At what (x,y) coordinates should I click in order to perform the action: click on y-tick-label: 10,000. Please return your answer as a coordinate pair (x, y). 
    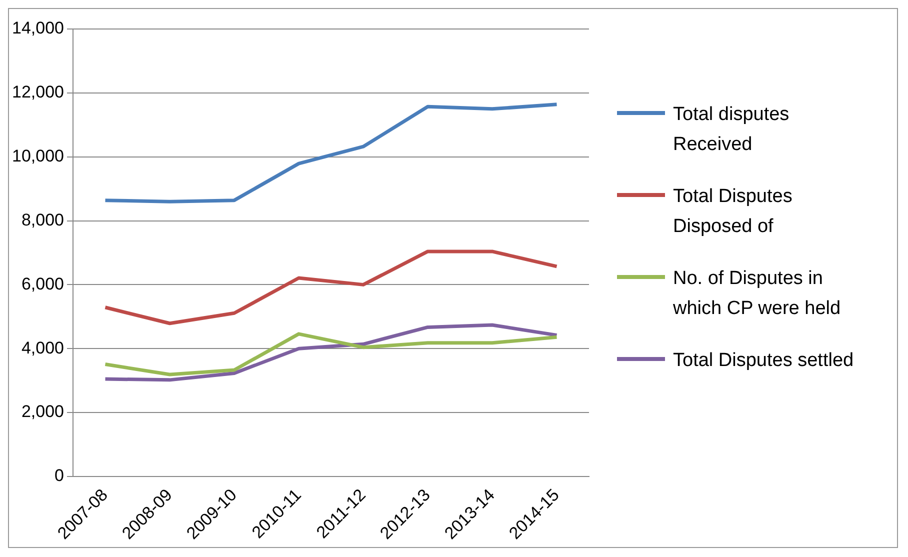
    Looking at the image, I should click on (38, 156).